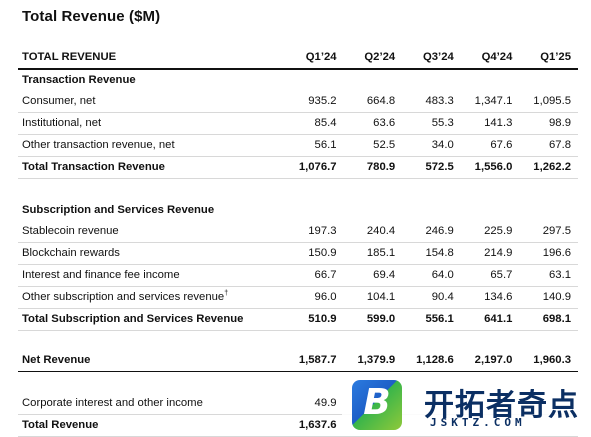 This screenshot has width=591, height=437. I want to click on cell: 56.1, so click(314, 145).